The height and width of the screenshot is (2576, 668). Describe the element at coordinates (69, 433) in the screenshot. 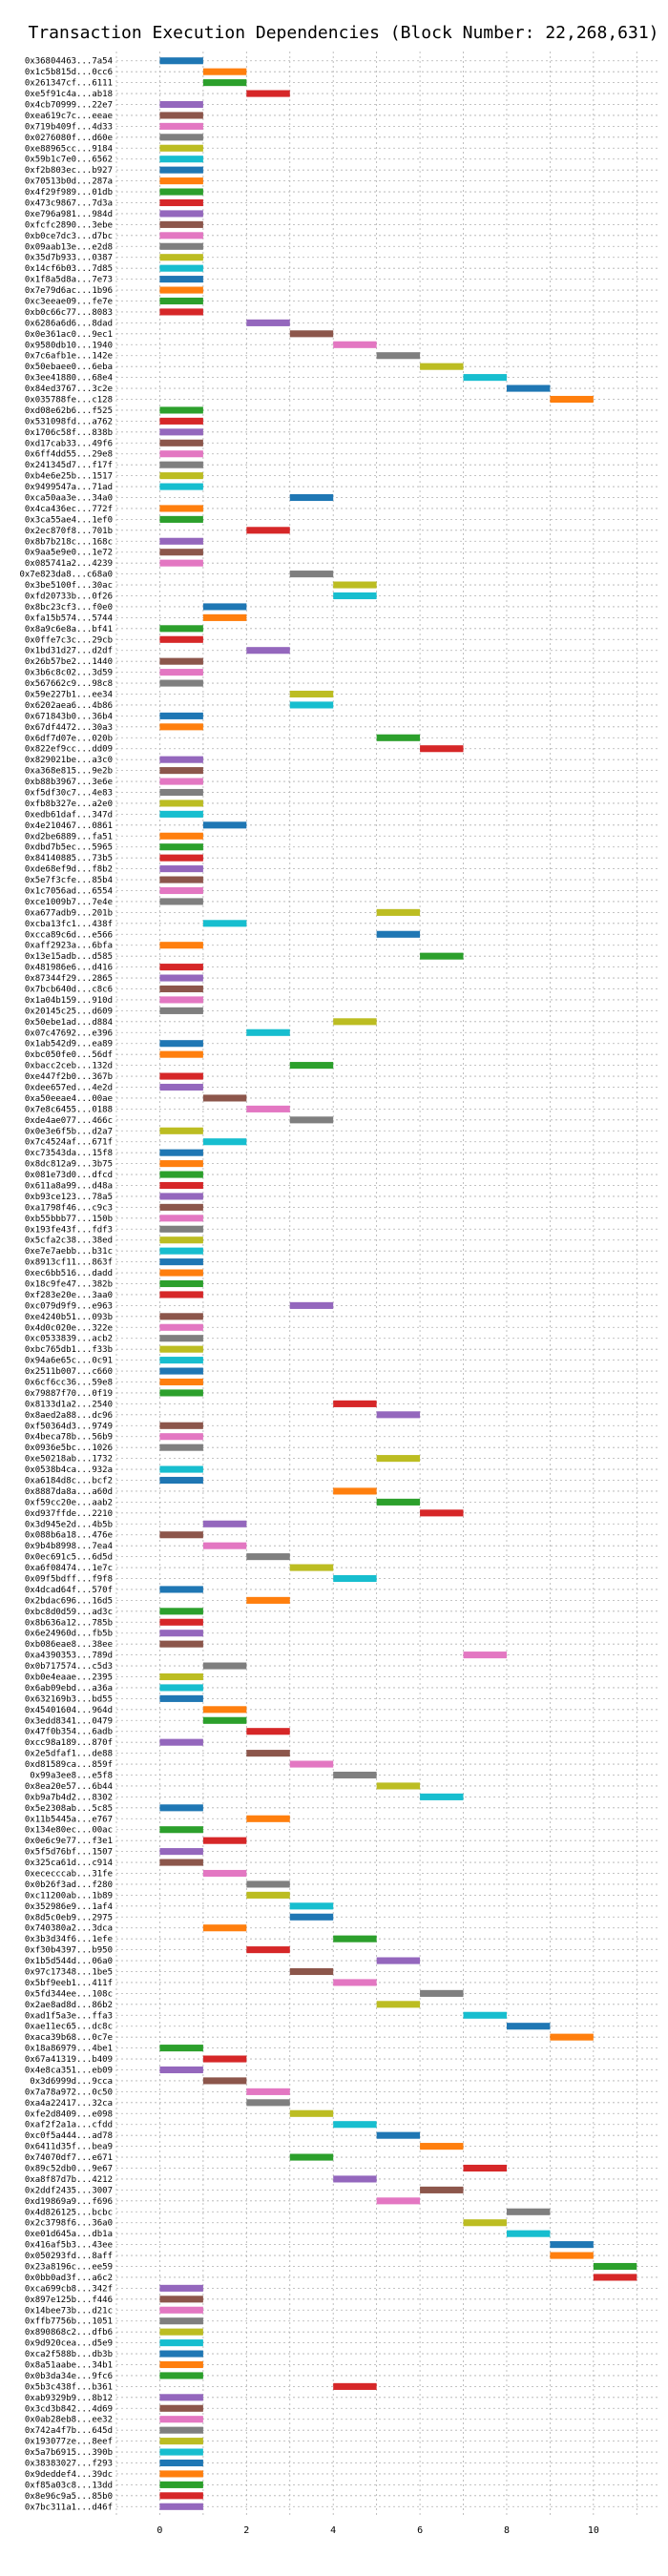

I see `y-tick-label: 0x1706c58f...838b` at that location.